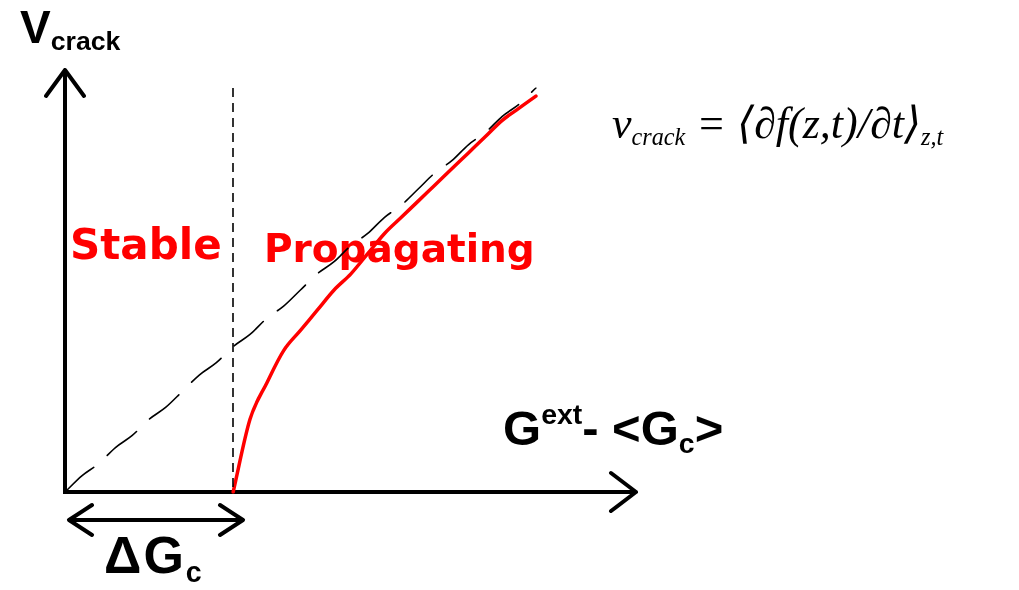 Image resolution: width=1019 pixels, height=590 pixels. Describe the element at coordinates (613, 428) in the screenshot. I see `x-axis-title: G$^{ext}$- <G$_{c}$>` at that location.